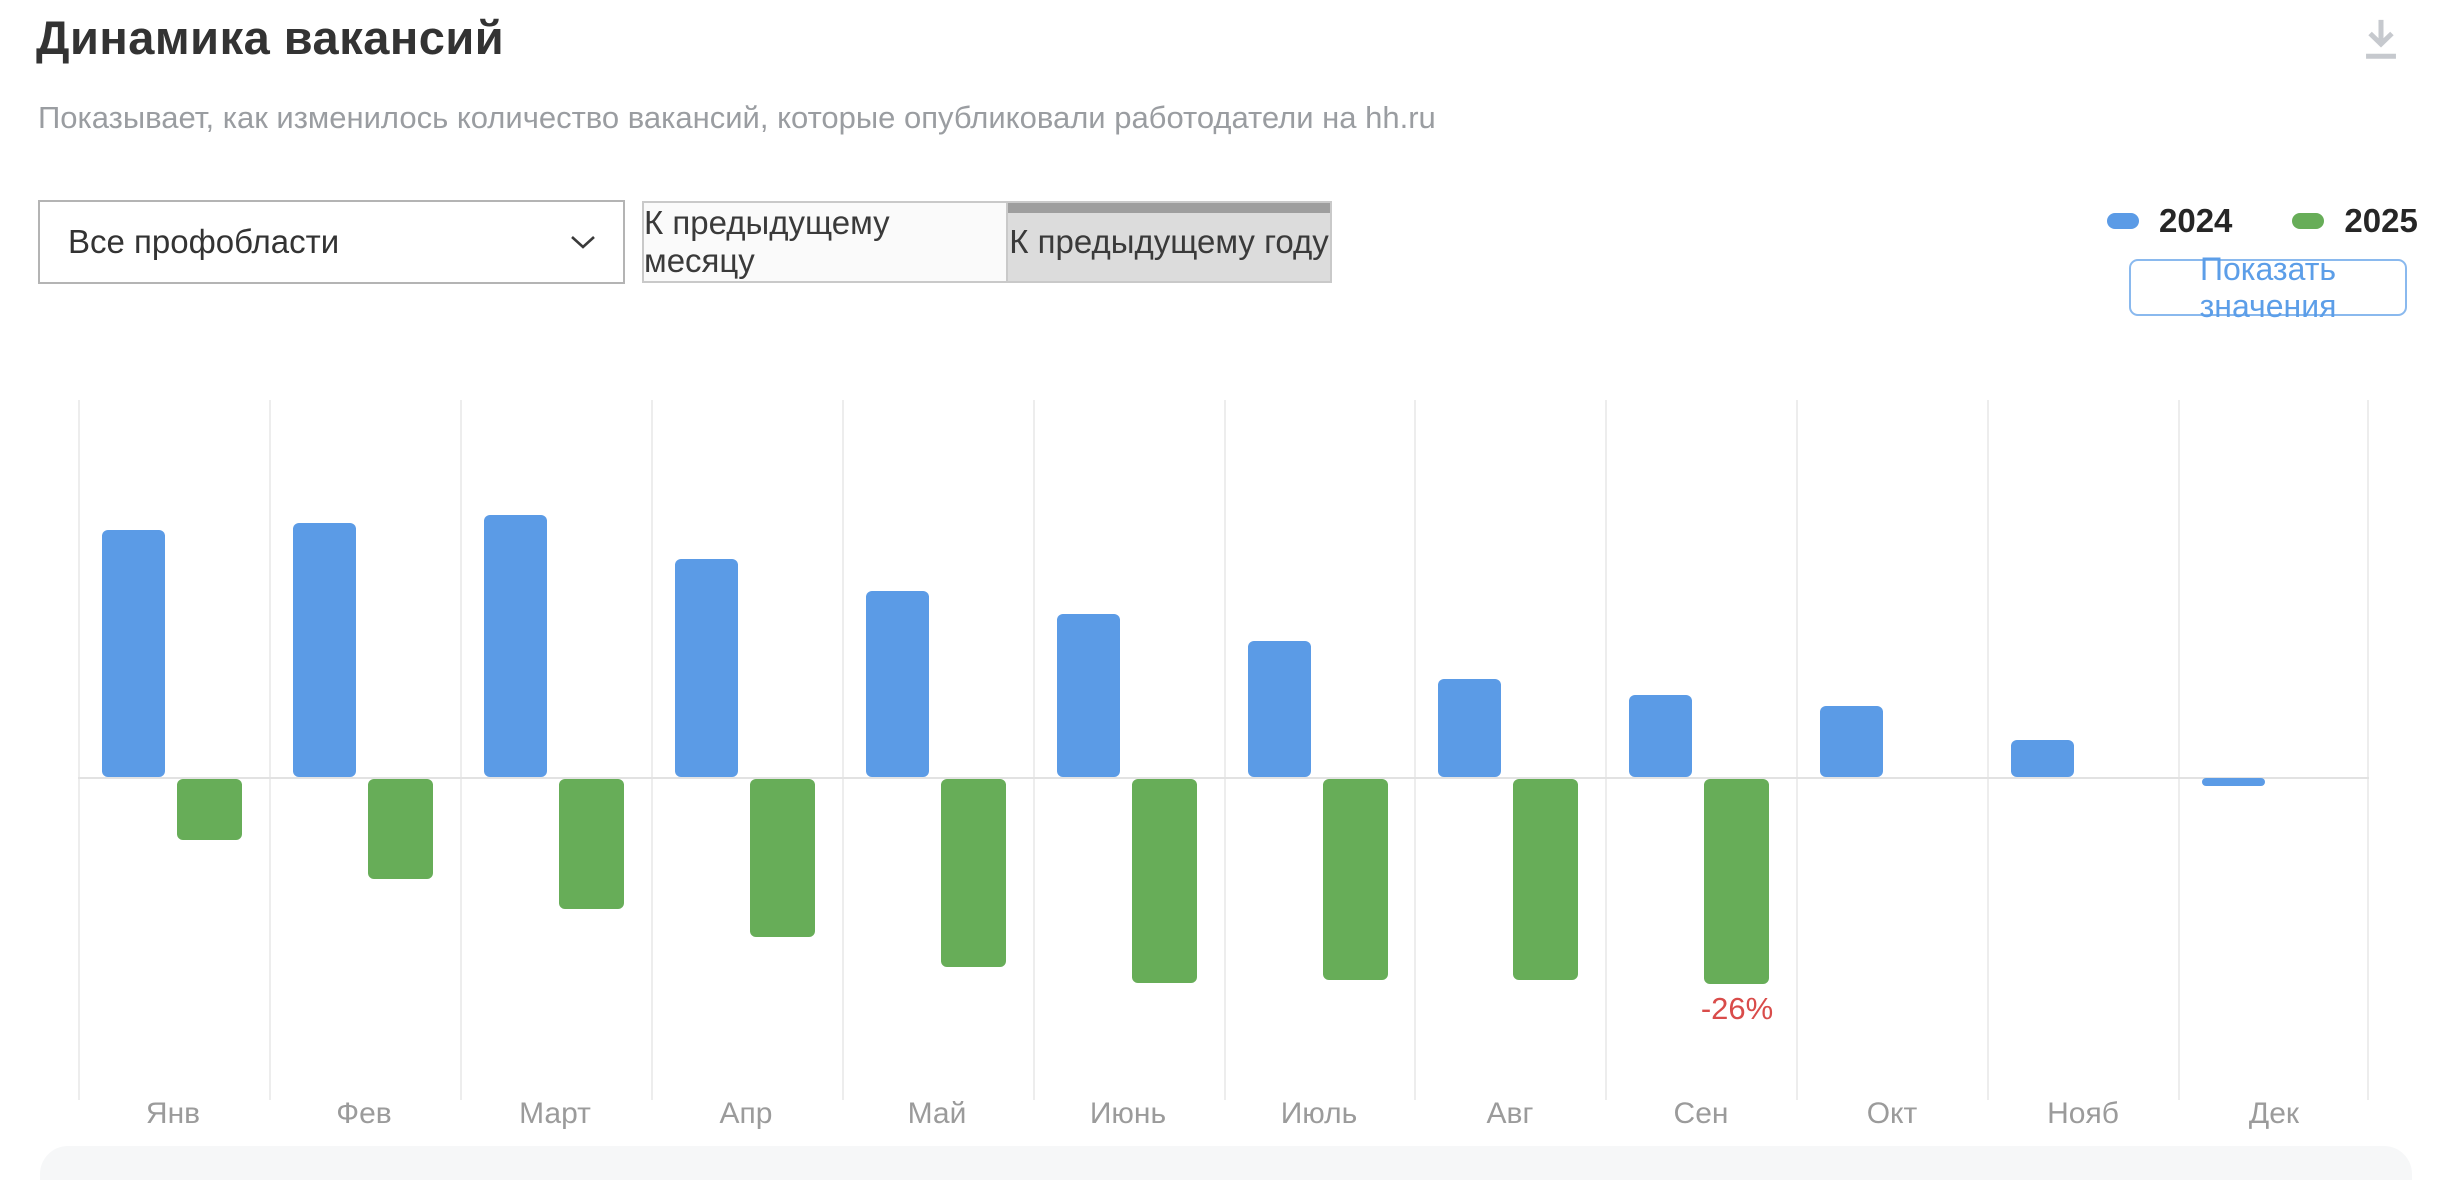 The image size is (2452, 1180). What do you see at coordinates (1128, 1113) in the screenshot?
I see `month-label: Июнь` at bounding box center [1128, 1113].